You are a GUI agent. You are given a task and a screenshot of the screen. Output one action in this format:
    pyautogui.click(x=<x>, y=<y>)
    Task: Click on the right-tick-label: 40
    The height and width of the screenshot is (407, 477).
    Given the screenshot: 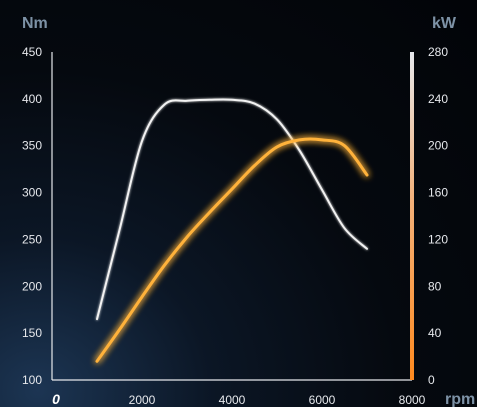 What is the action you would take?
    pyautogui.click(x=435, y=333)
    